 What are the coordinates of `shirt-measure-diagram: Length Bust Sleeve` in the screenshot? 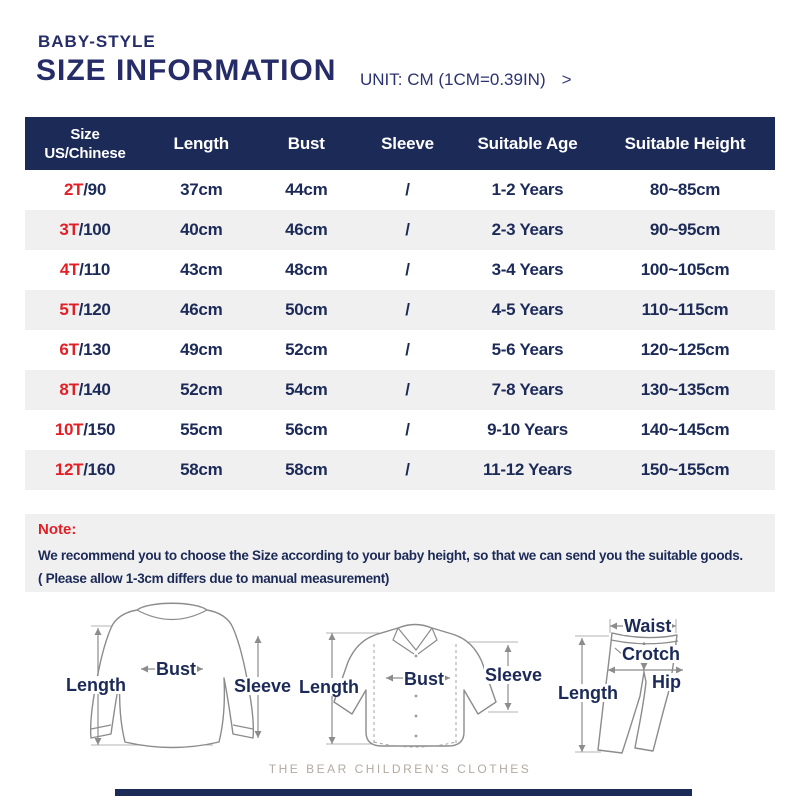 It's located at (417, 690).